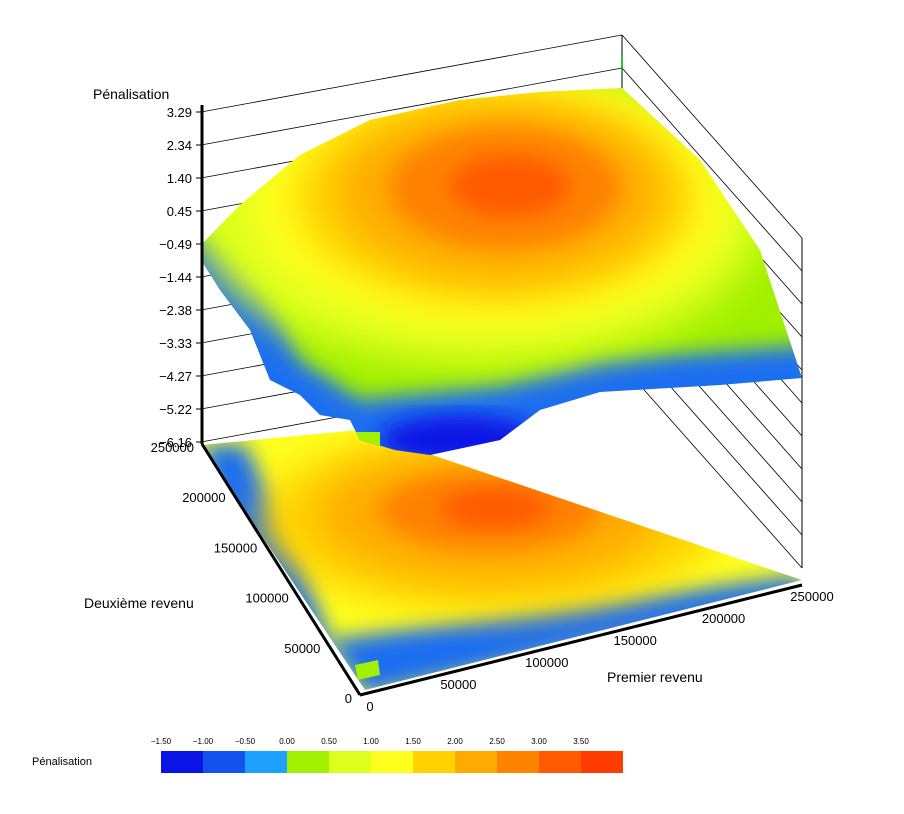  I want to click on z-tick-label: −3.33, so click(175, 343).